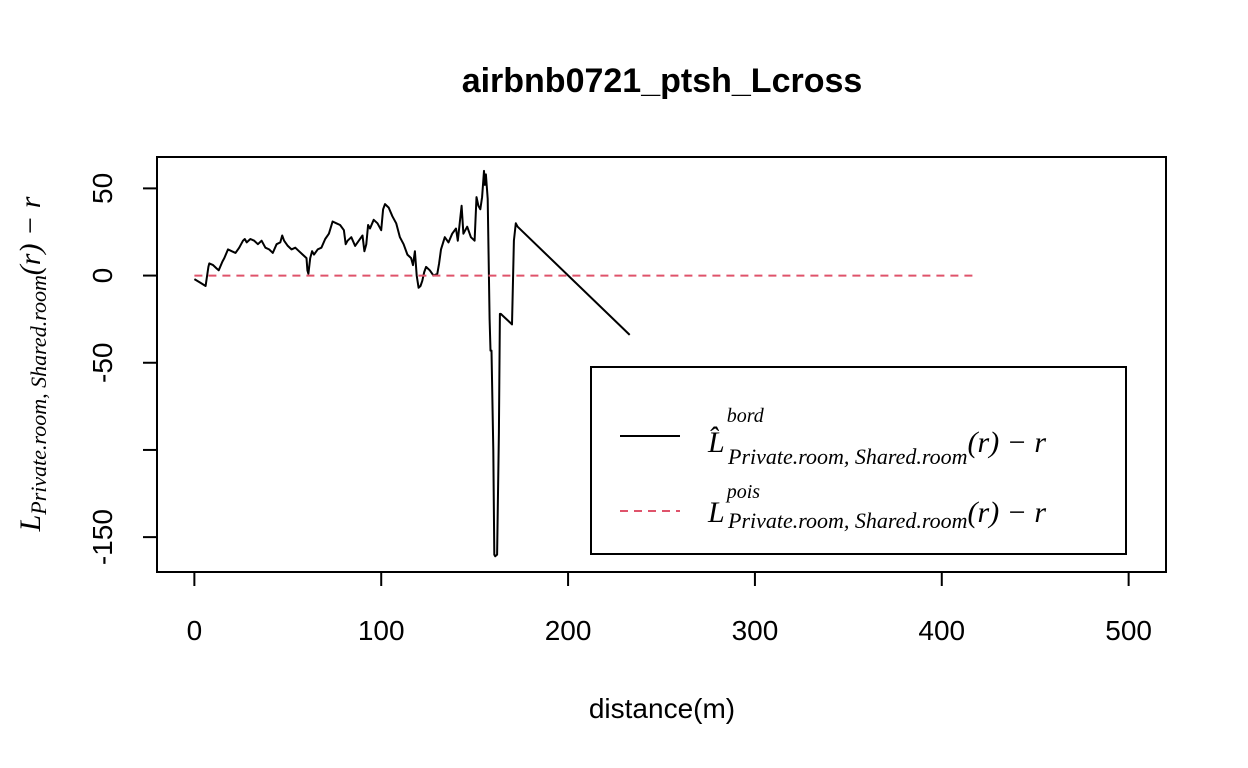 Image resolution: width=1248 pixels, height=768 pixels. What do you see at coordinates (1007, 442) in the screenshot?
I see `legend-bord-suffix: (r) − r` at bounding box center [1007, 442].